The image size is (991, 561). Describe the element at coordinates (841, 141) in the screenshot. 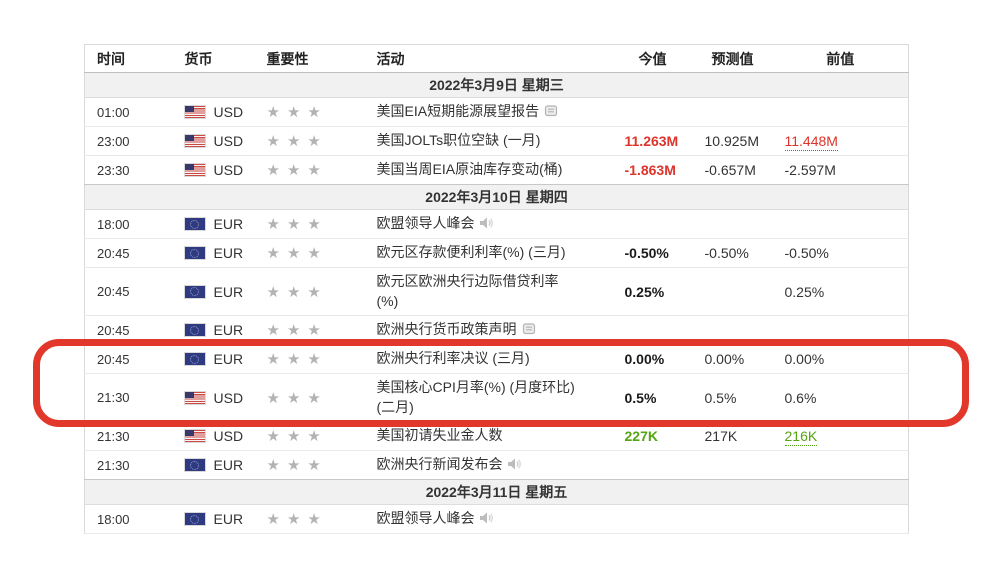

I see `previous-cell: 11.448M` at that location.